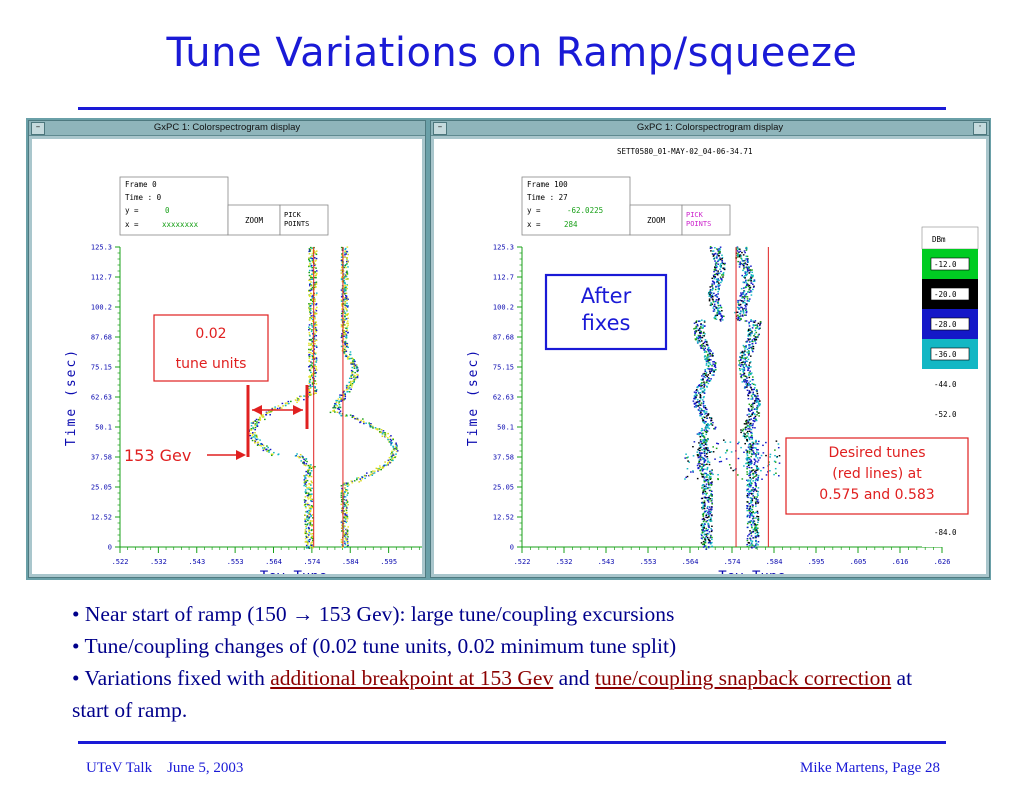  What do you see at coordinates (980, 128) in the screenshot?
I see `window-maximize-icon: ·` at bounding box center [980, 128].